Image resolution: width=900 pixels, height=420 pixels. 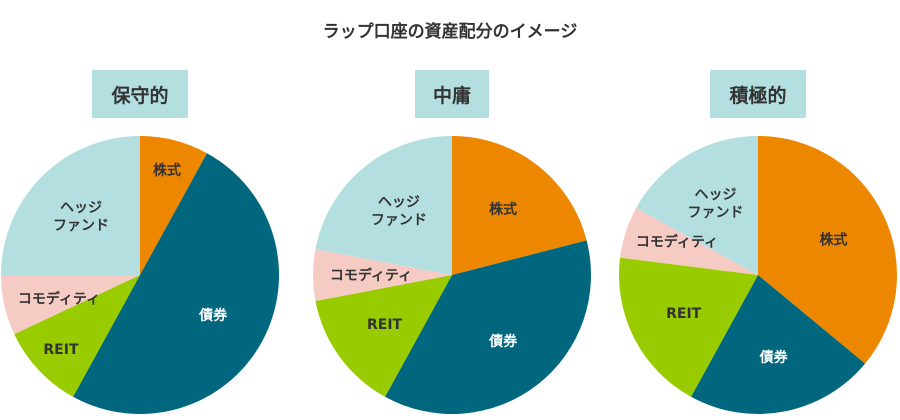 I want to click on pie-header-label: 中庸, so click(x=452, y=95).